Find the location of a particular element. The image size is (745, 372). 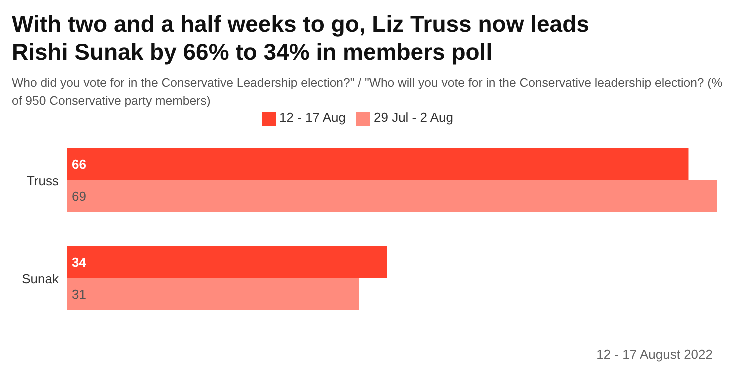

chart-subtitle: Who did you vote for in the Conservative Leadership election?" / "Who will you vote for in the Conservative leadership election? (% of 950 Conservative party members) is located at coordinates (367, 92).